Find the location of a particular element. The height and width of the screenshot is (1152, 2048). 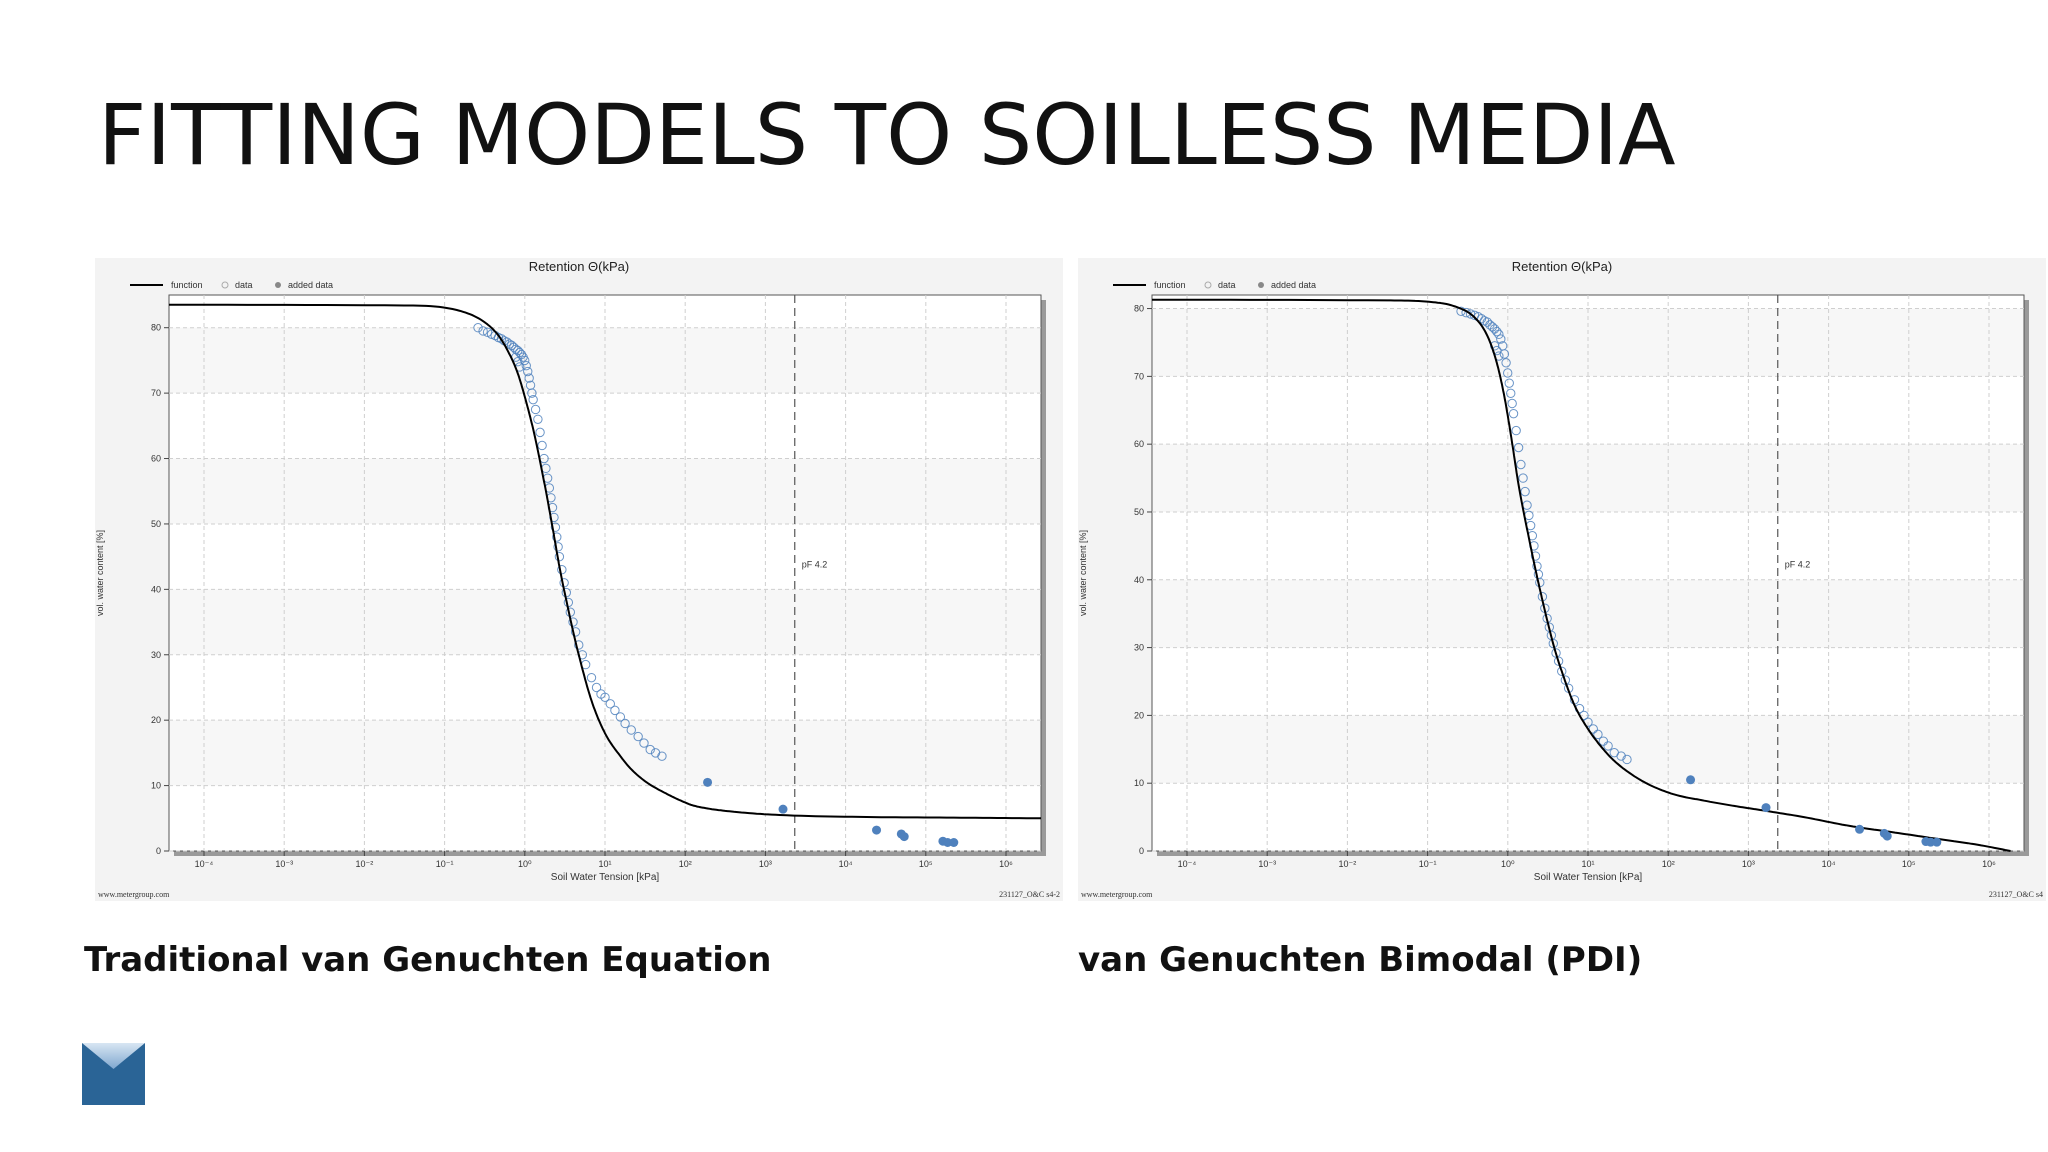

x-tick-label: 10⁵ is located at coordinates (926, 864).